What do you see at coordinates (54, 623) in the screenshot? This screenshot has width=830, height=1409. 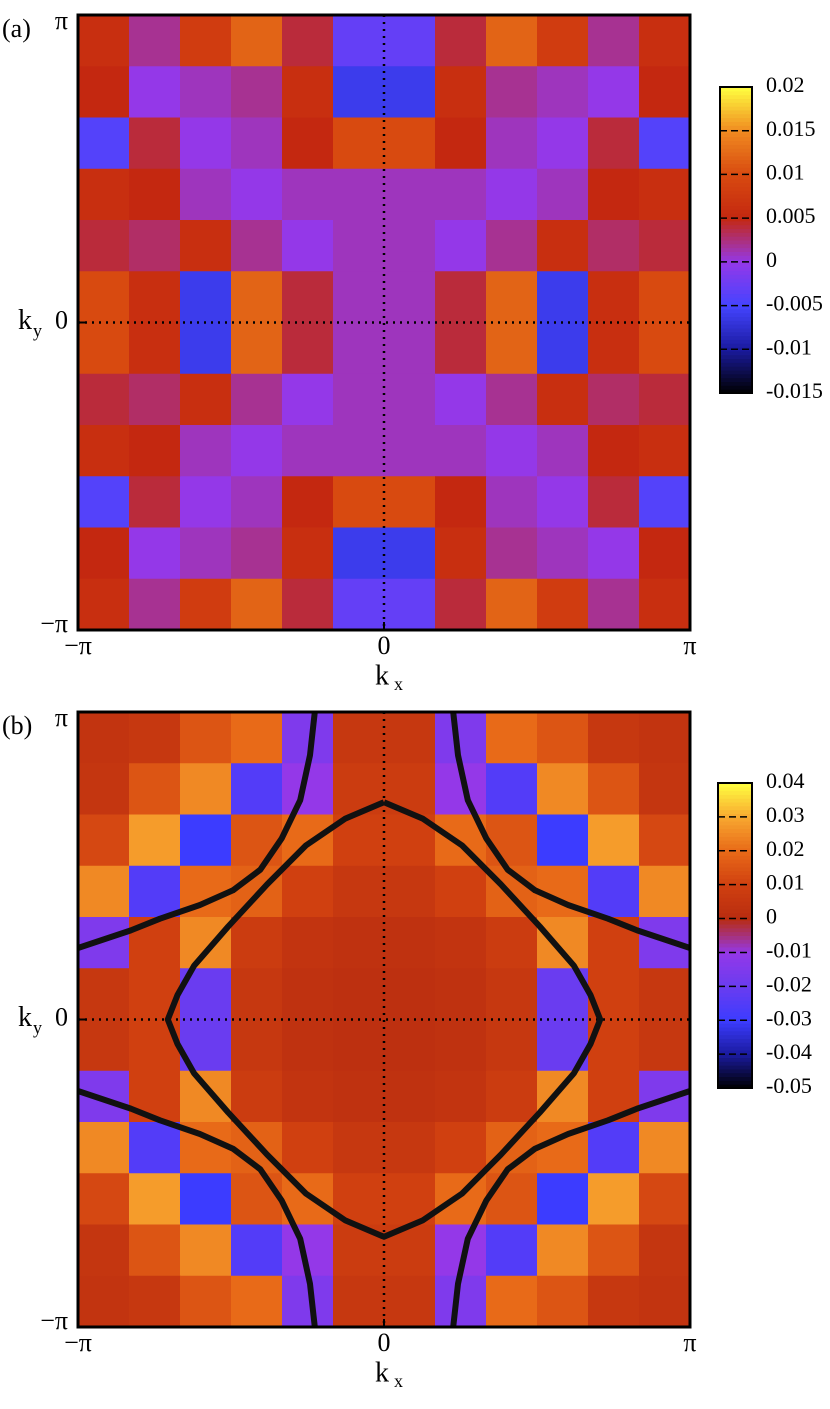 I see `y-tick-label: −π` at bounding box center [54, 623].